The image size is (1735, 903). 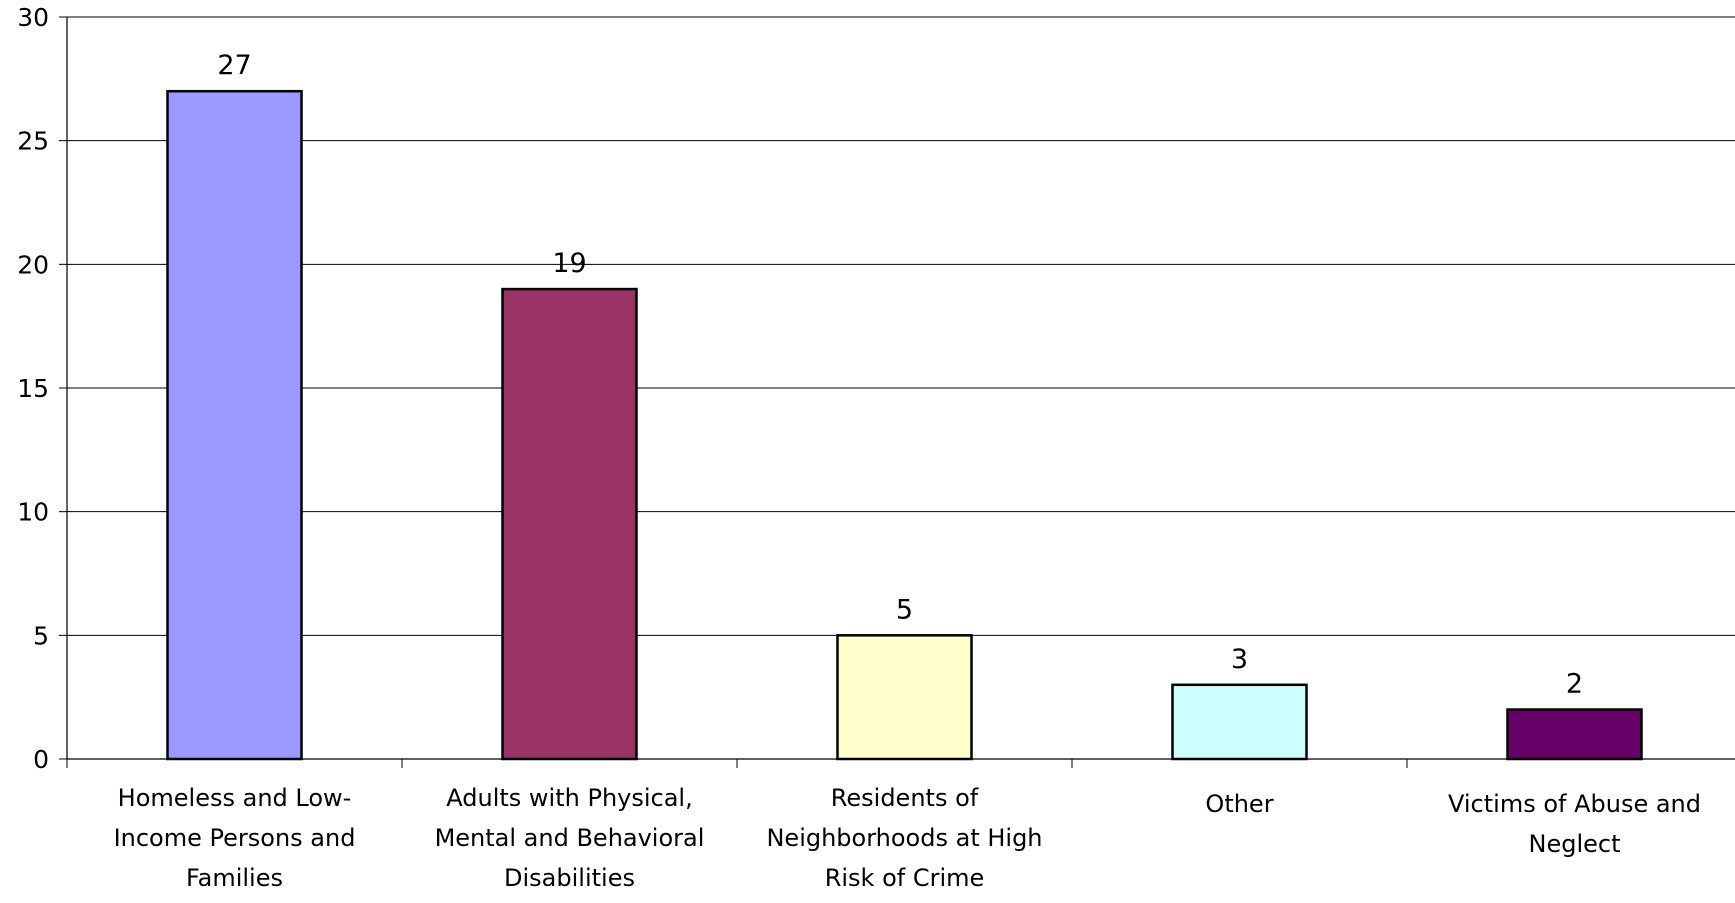 I want to click on data-label: 3, so click(x=1239, y=659).